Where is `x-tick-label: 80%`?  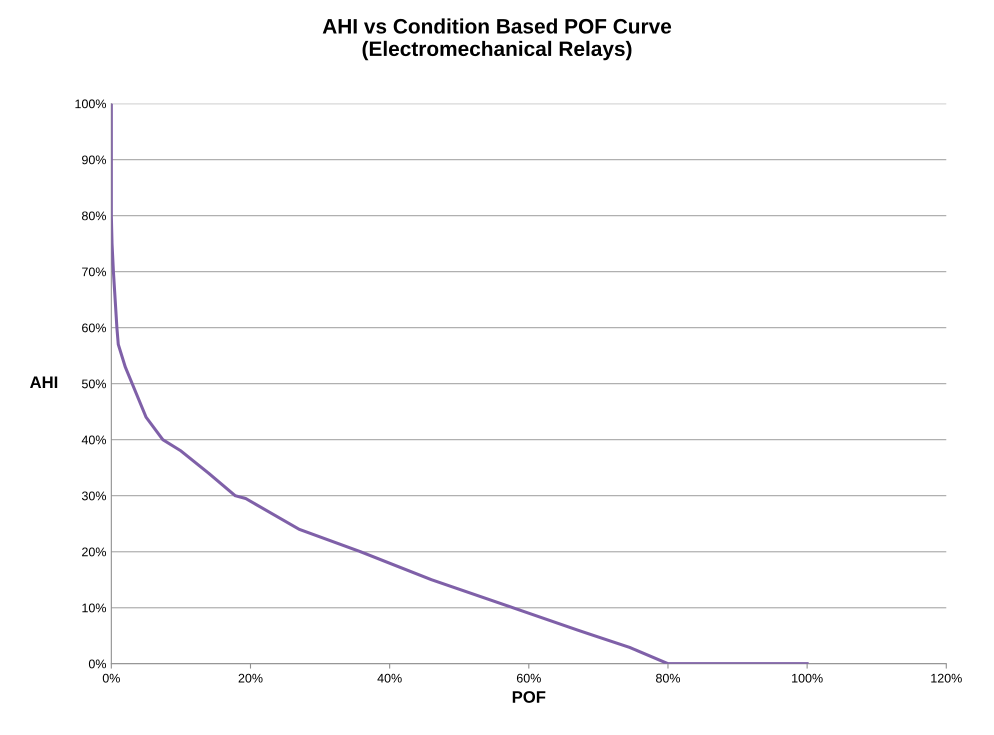 x-tick-label: 80% is located at coordinates (668, 678).